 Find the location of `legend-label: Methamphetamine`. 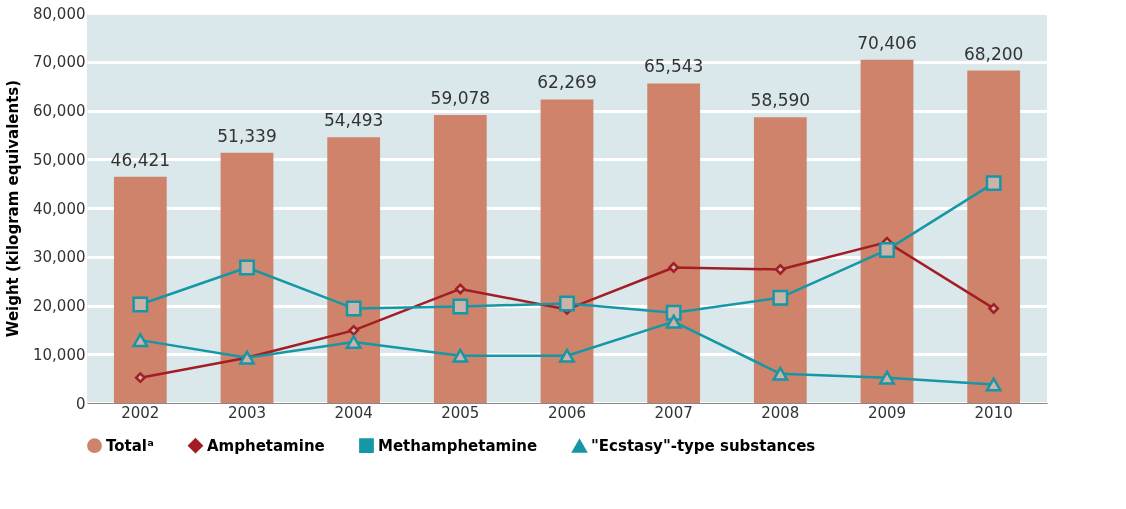

legend-label: Methamphetamine is located at coordinates (458, 445).